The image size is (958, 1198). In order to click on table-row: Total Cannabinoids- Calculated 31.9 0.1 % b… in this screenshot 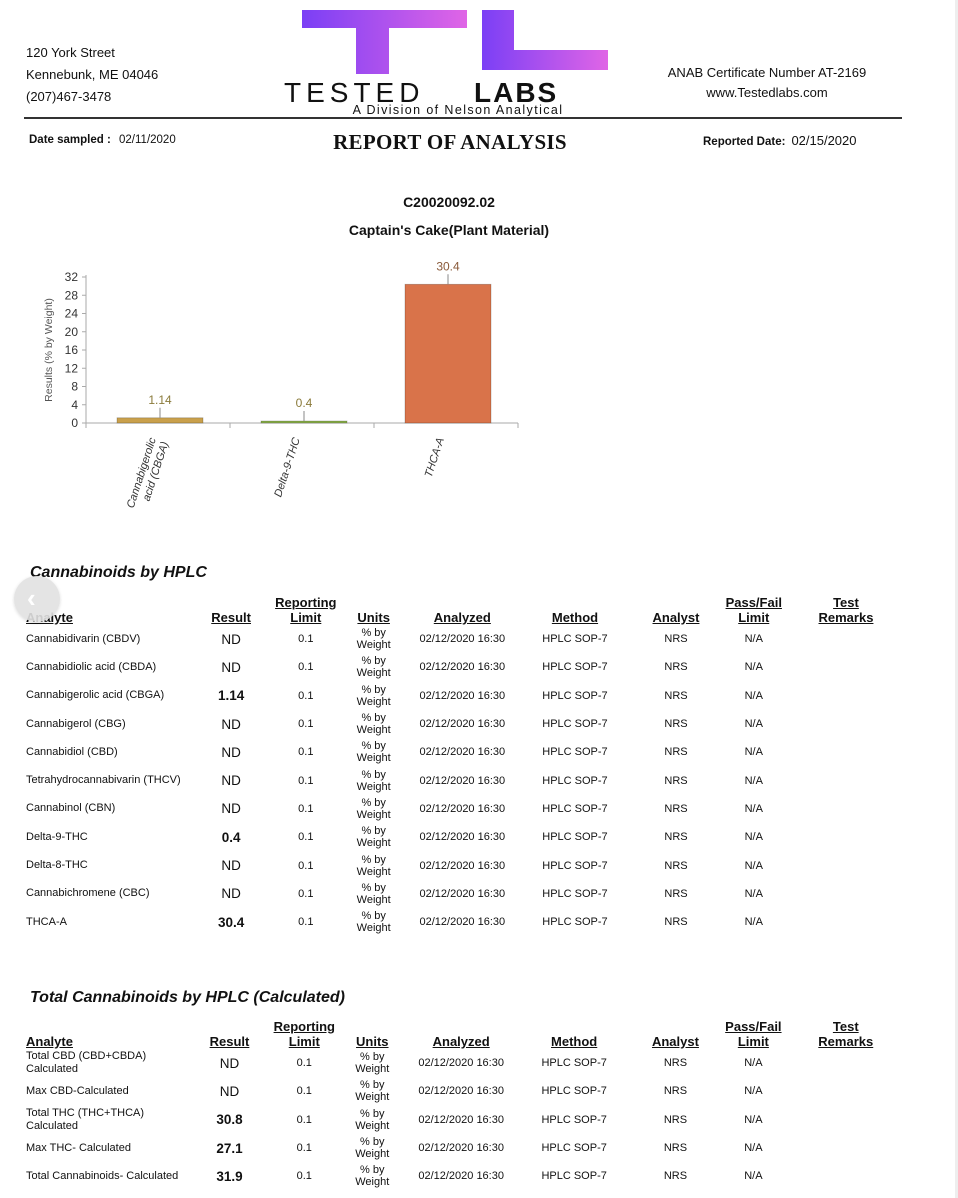, I will do `click(465, 1176)`.